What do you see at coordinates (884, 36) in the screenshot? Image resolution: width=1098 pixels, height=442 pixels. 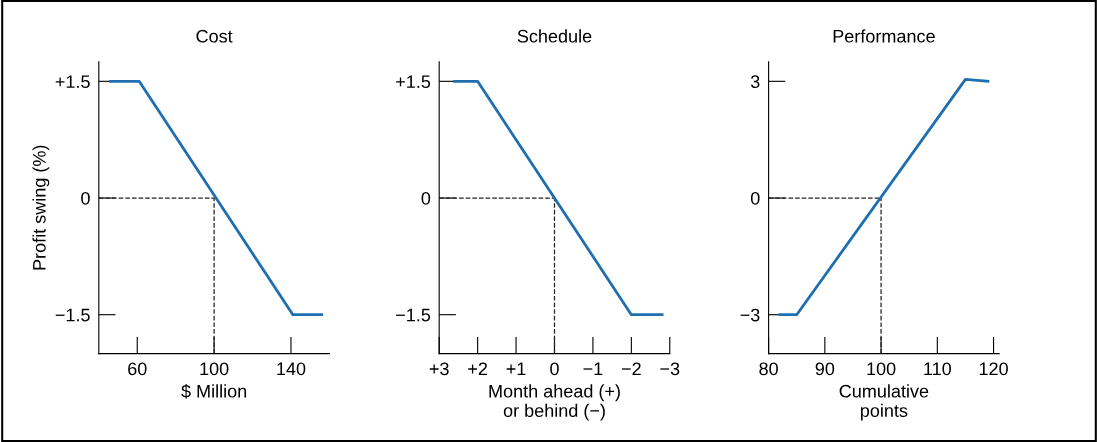 I see `chart-title: Performance` at bounding box center [884, 36].